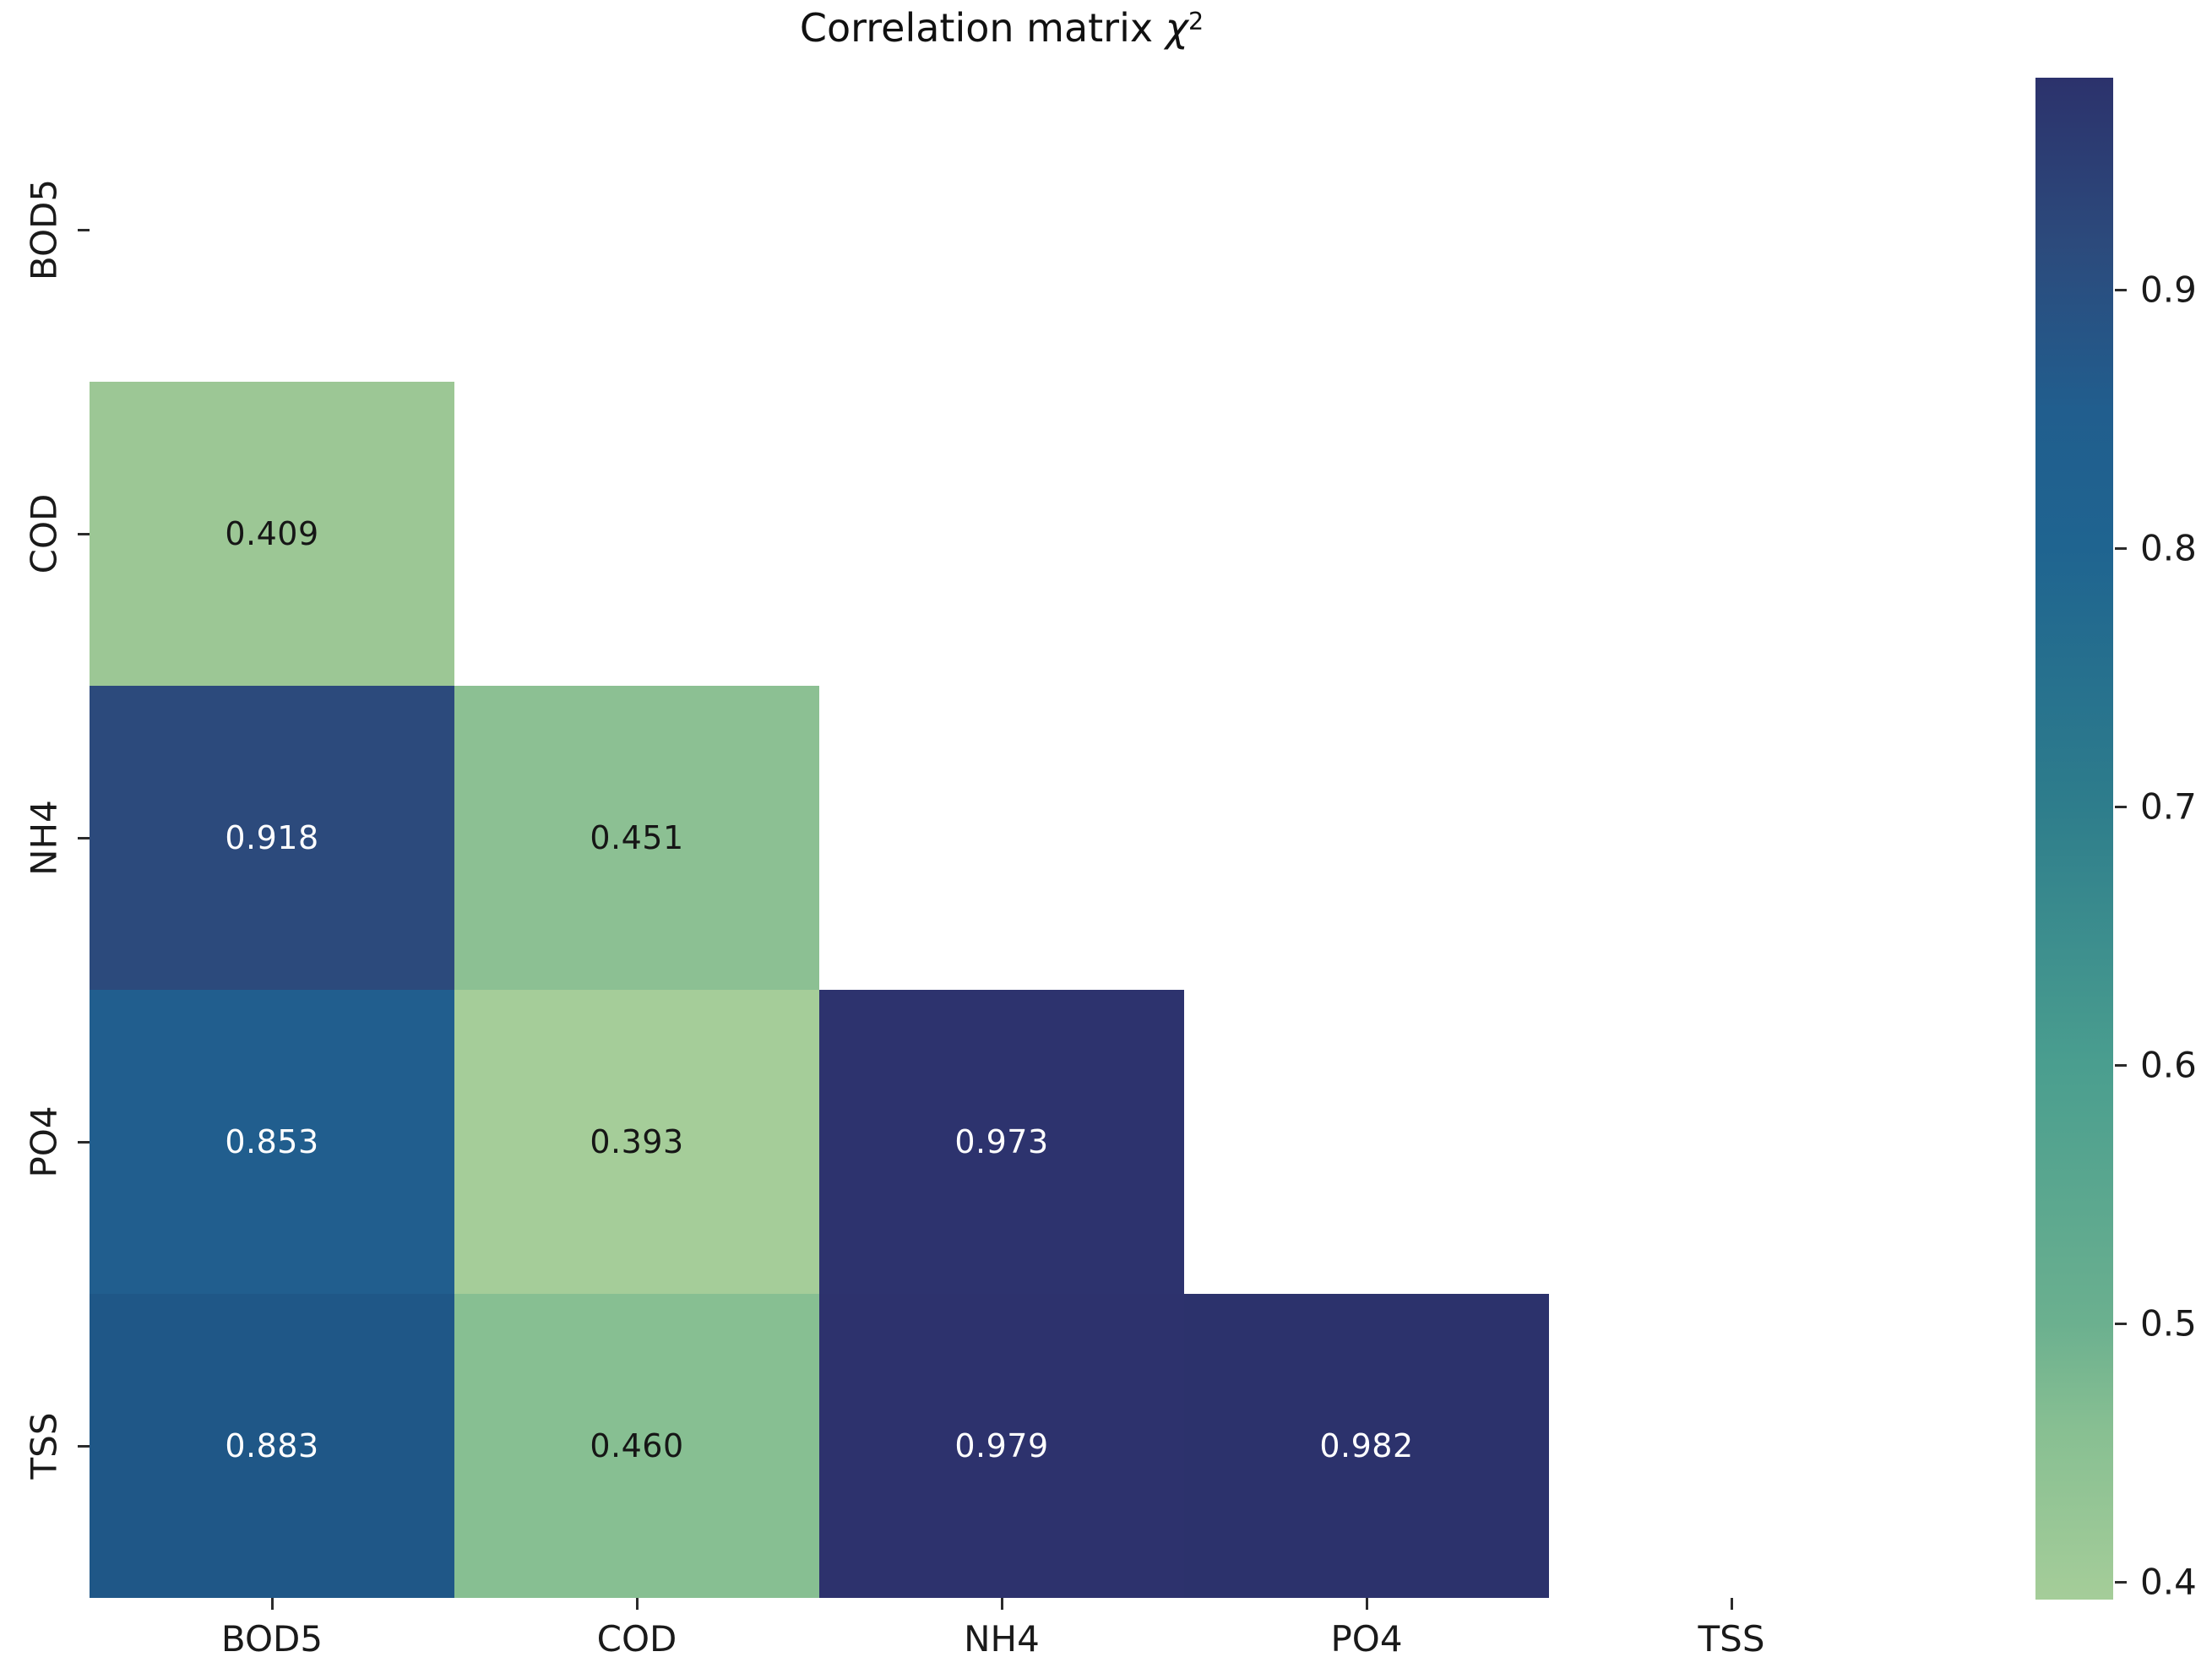  What do you see at coordinates (2168, 1323) in the screenshot?
I see `colorbar-tick-label: 0.5` at bounding box center [2168, 1323].